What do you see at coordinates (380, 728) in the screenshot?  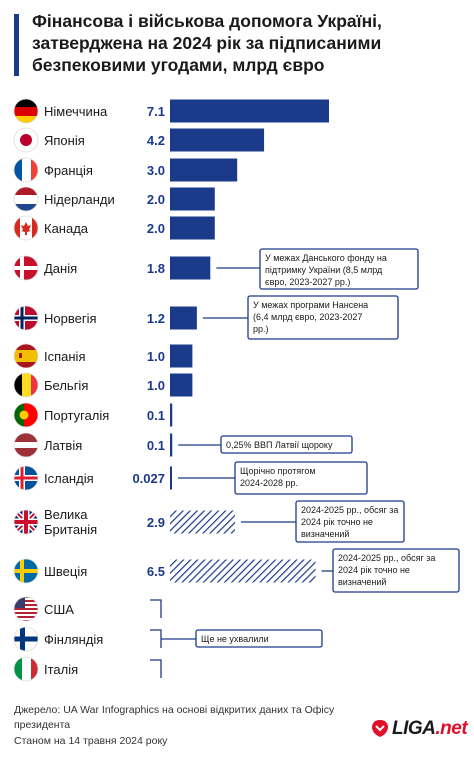 I see `liga-logo-icon` at bounding box center [380, 728].